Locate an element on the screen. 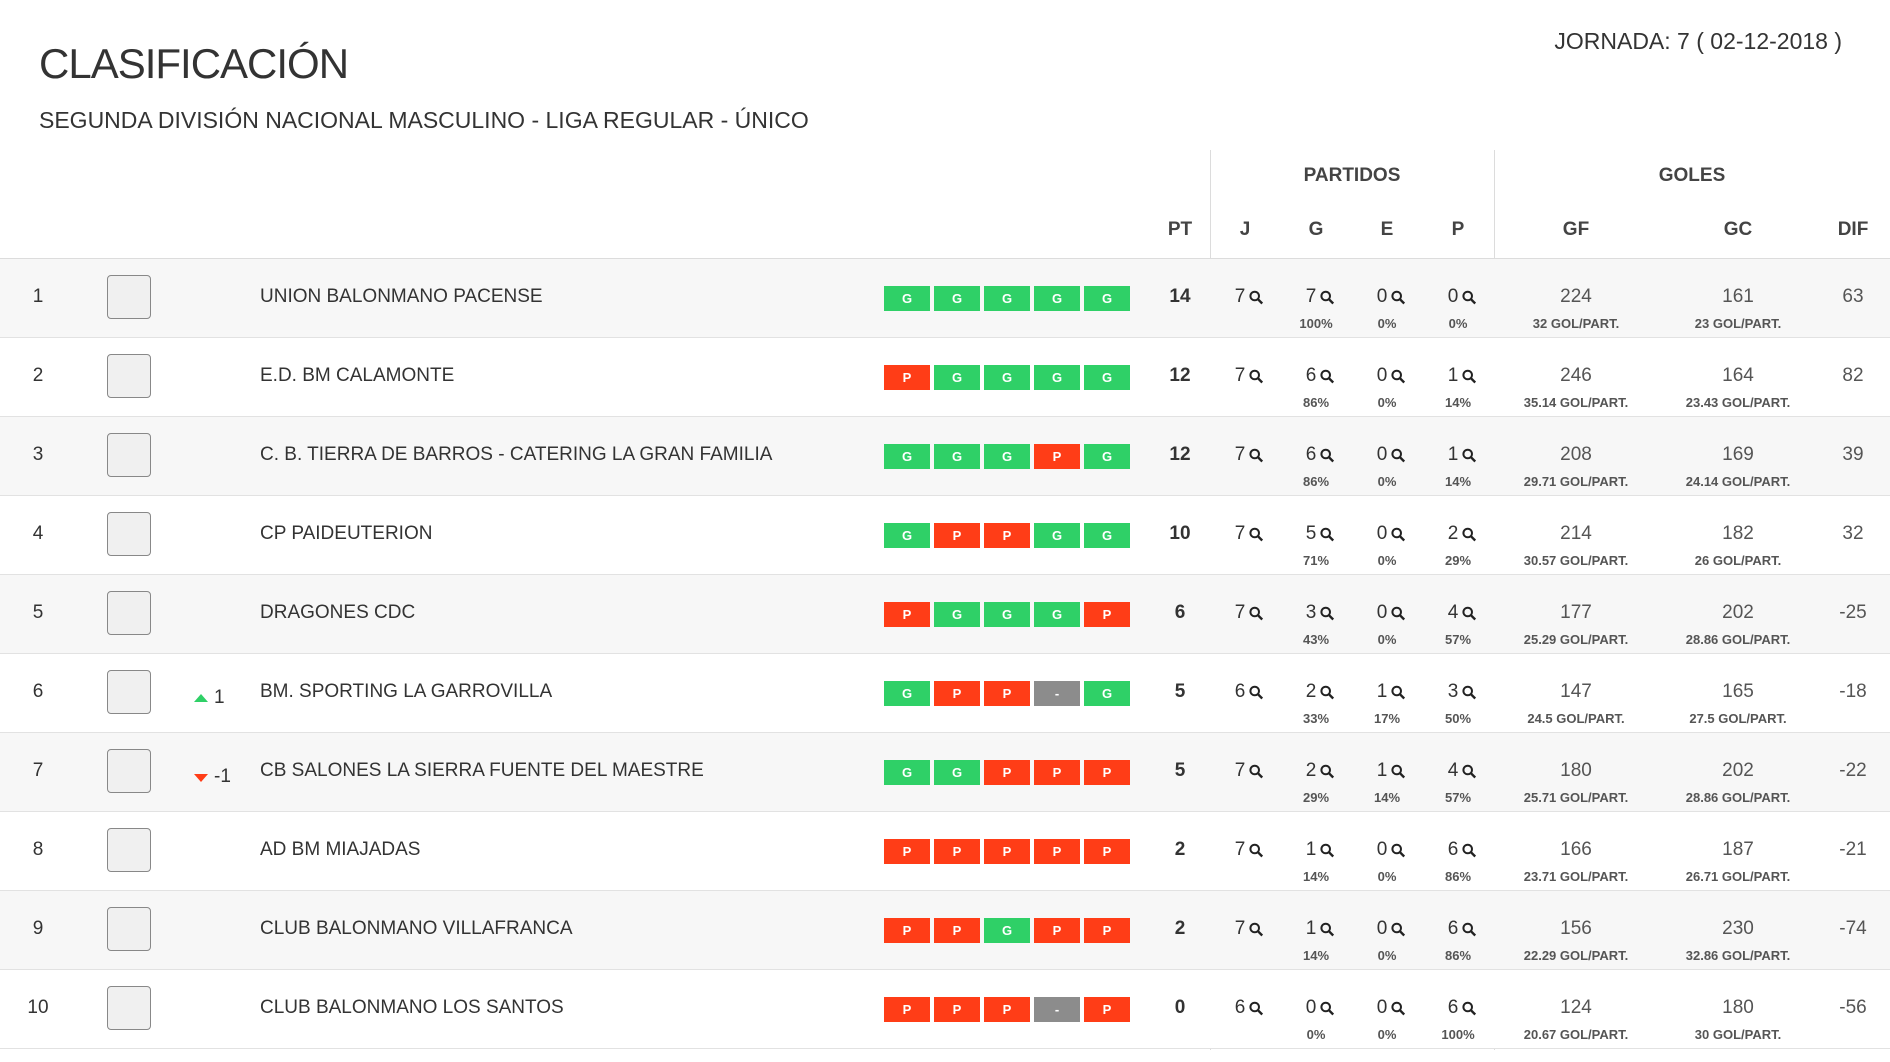  percentage: 86% is located at coordinates (1316, 402).